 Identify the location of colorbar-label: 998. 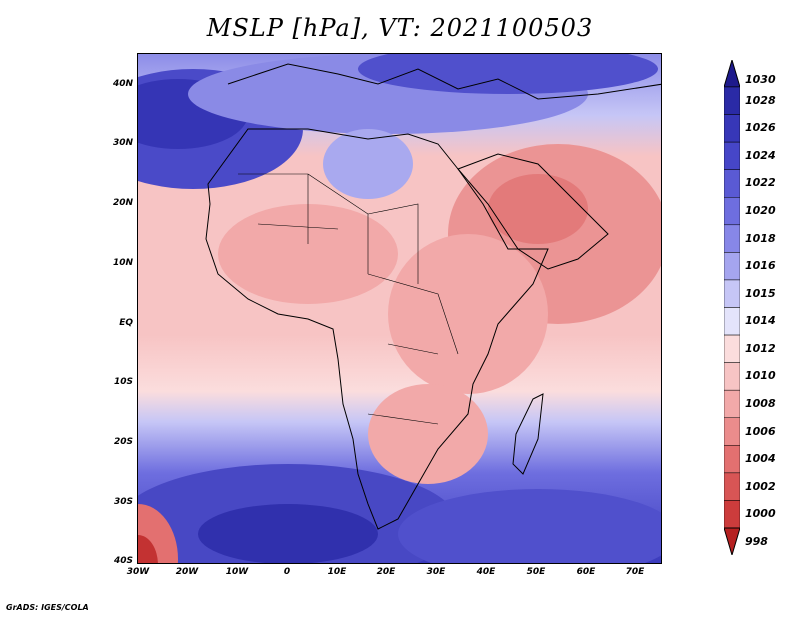
(756, 541).